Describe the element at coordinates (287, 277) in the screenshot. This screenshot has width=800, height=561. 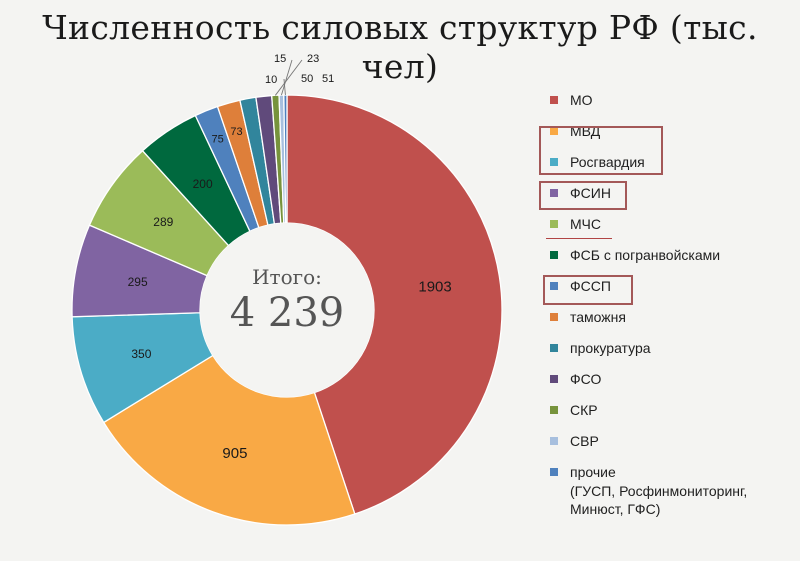
I see `center-total-label: Итого:` at that location.